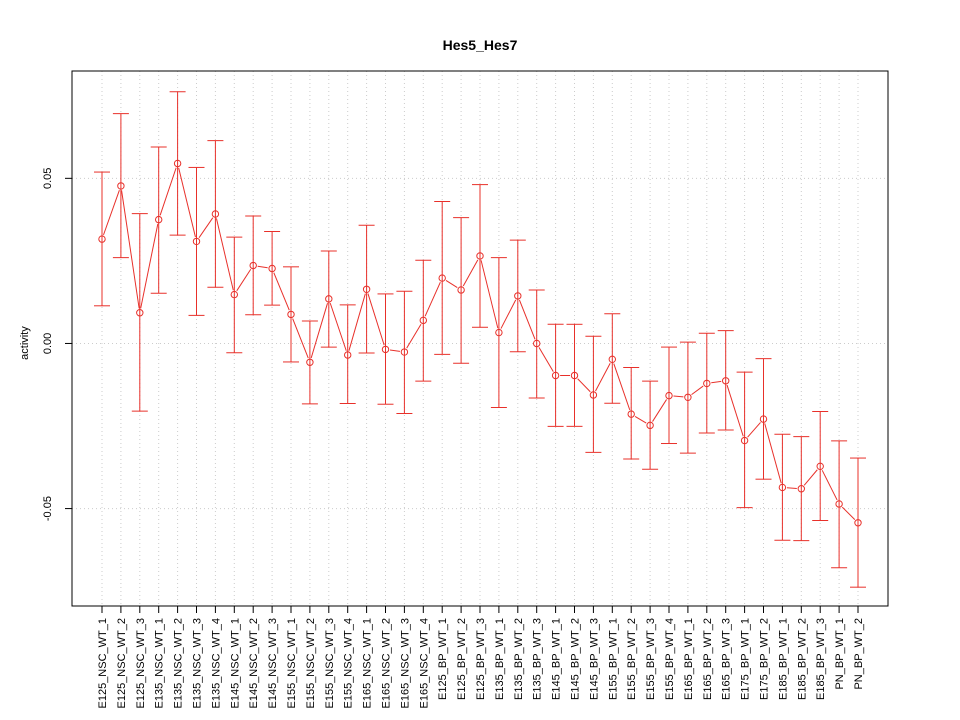 Image resolution: width=960 pixels, height=720 pixels. Describe the element at coordinates (519, 659) in the screenshot. I see `x-tick-label: E135_BP_WT_2` at that location.